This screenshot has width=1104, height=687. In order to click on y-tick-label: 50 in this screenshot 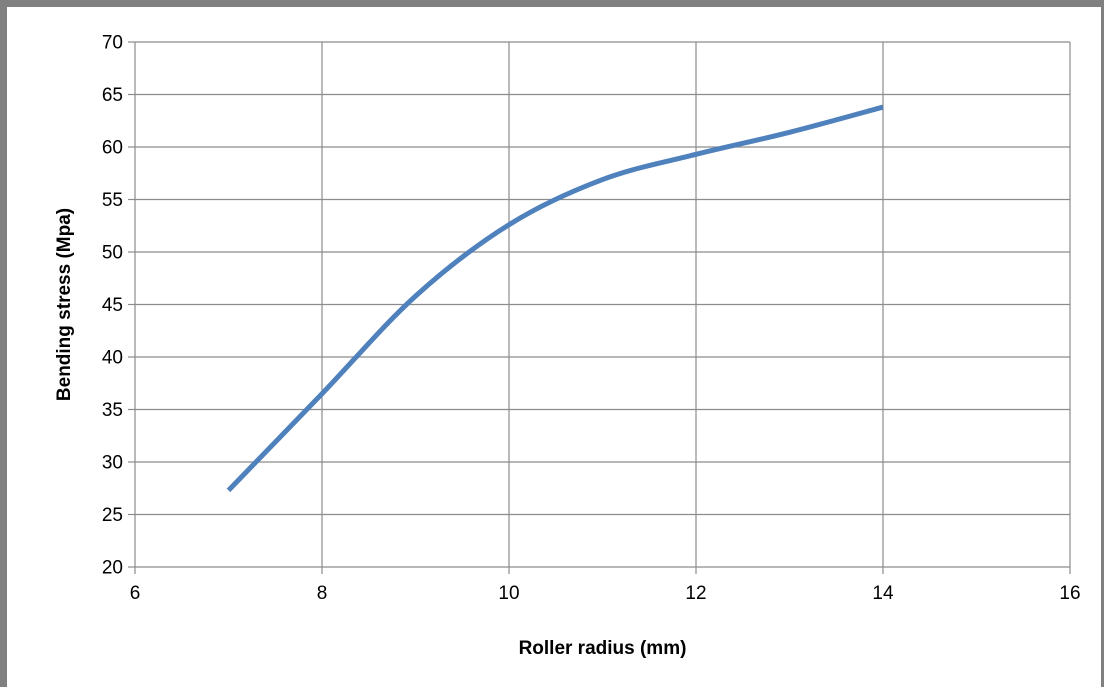, I will do `click(112, 253)`.